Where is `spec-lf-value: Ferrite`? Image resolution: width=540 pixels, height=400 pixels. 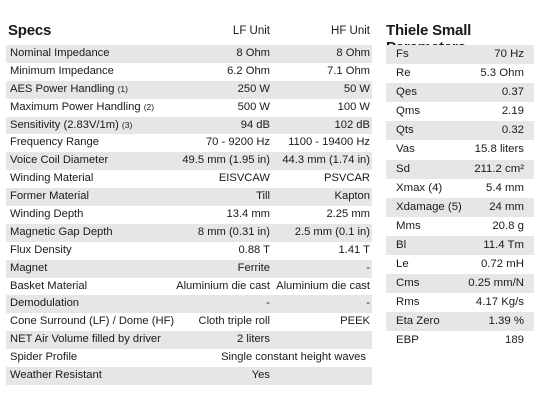
spec-lf-value: Ferrite is located at coordinates (253, 267).